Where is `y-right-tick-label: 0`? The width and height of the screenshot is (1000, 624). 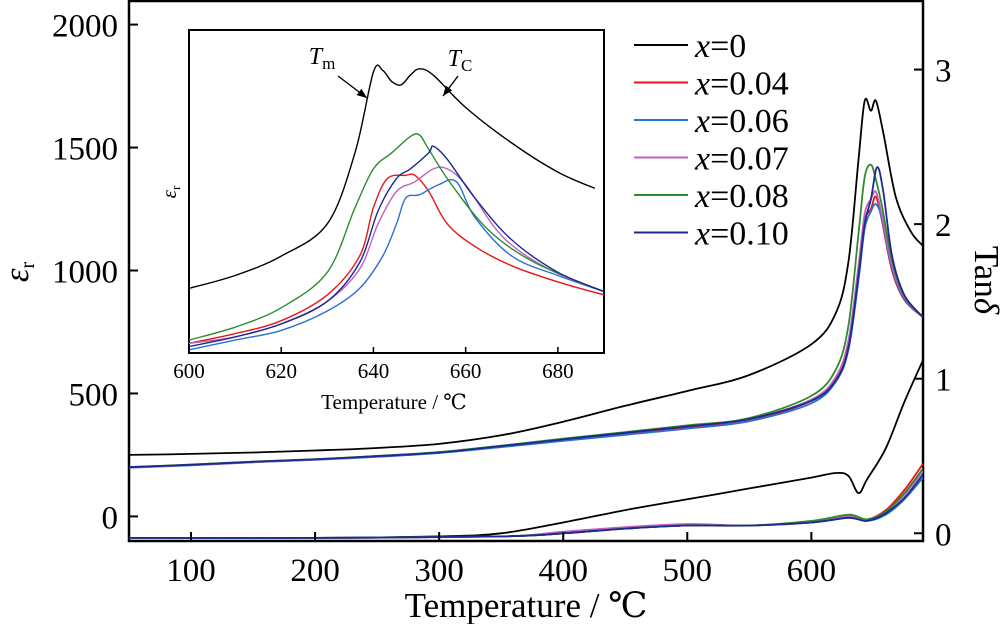 y-right-tick-label: 0 is located at coordinates (943, 535).